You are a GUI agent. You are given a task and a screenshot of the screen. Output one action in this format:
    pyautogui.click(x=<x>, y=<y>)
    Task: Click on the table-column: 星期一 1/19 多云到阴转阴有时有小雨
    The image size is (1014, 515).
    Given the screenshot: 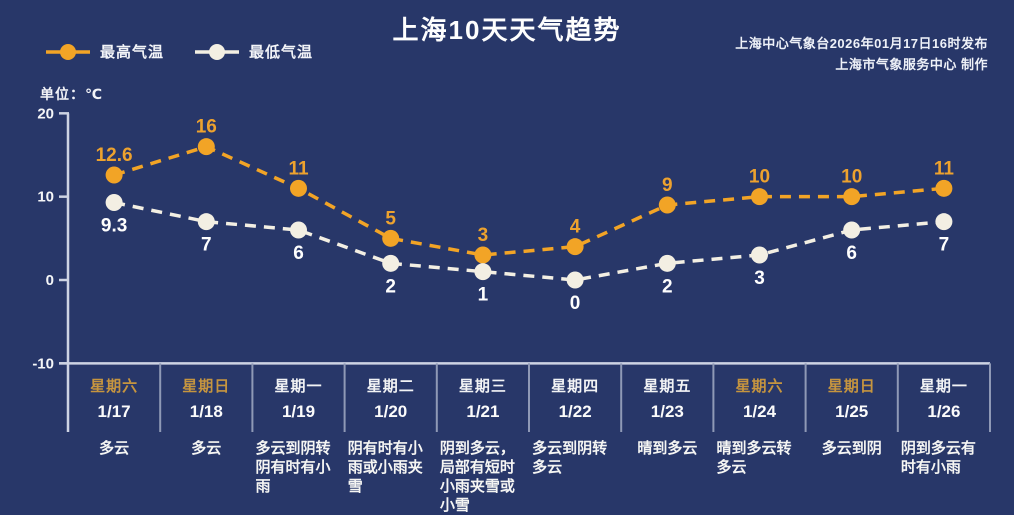 What is the action you would take?
    pyautogui.click(x=298, y=439)
    